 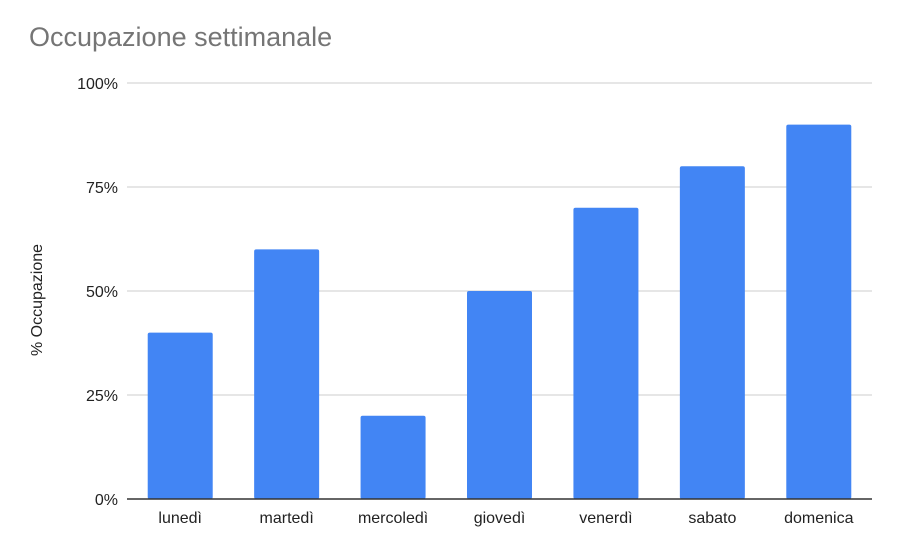 What do you see at coordinates (605, 518) in the screenshot?
I see `x-tick-label: venerdì` at bounding box center [605, 518].